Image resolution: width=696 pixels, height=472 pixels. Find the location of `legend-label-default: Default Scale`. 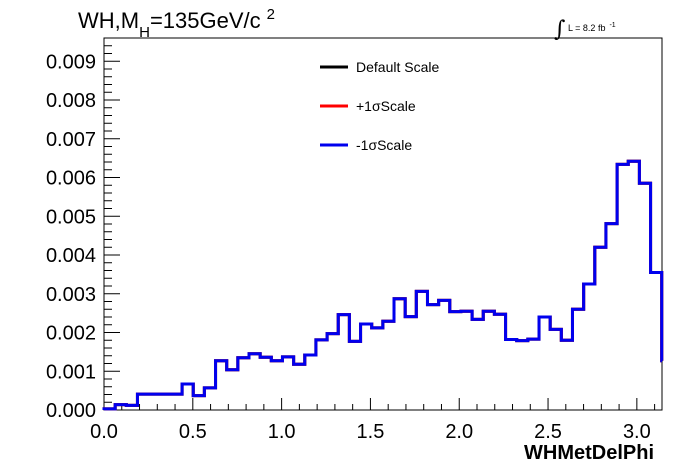

legend-label-default: Default Scale is located at coordinates (397, 67).